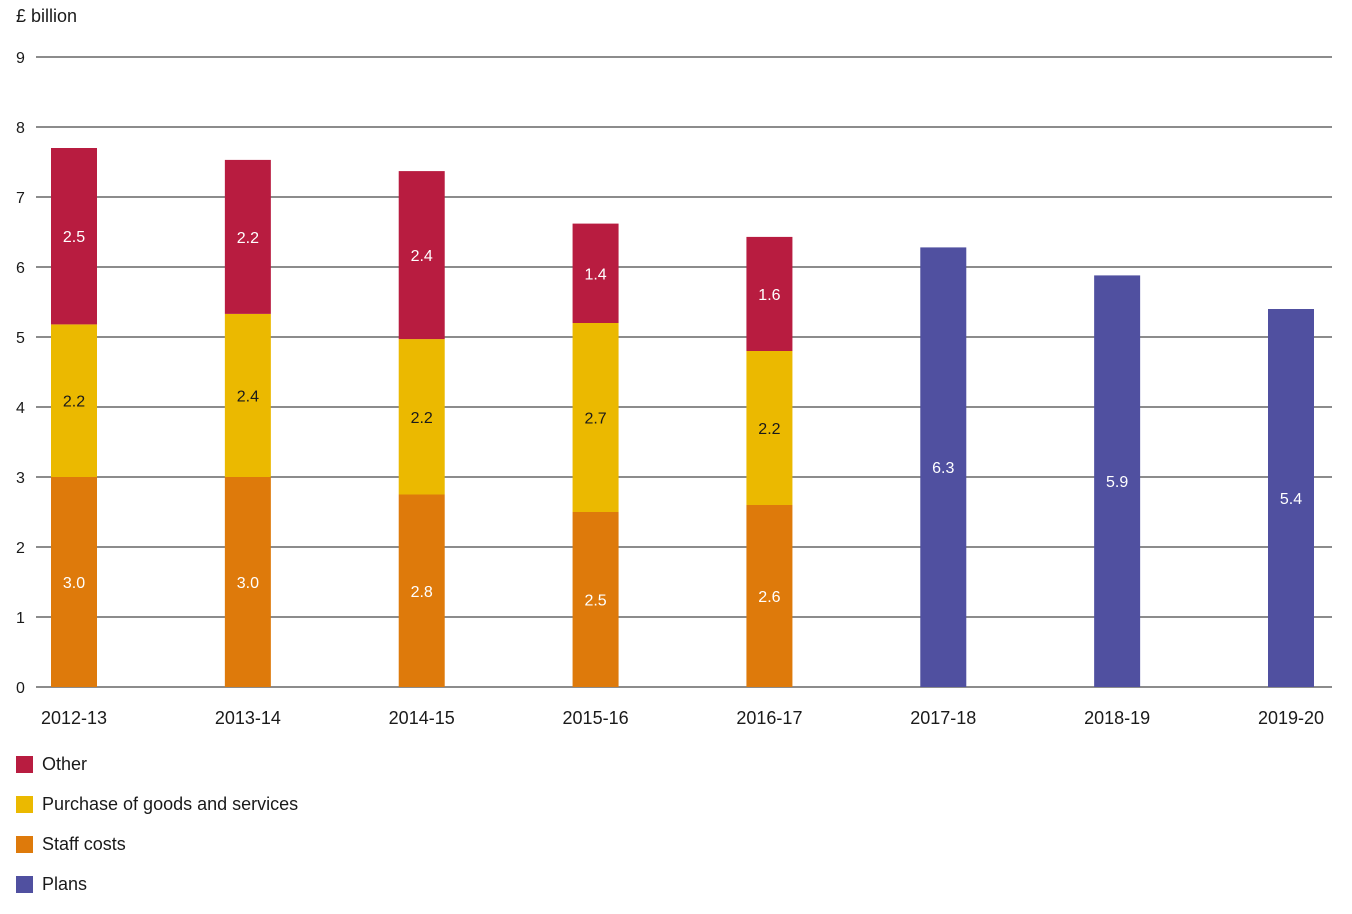 Image resolution: width=1352 pixels, height=914 pixels. I want to click on data-label-staff-costs-2013-14: 3.0, so click(248, 583).